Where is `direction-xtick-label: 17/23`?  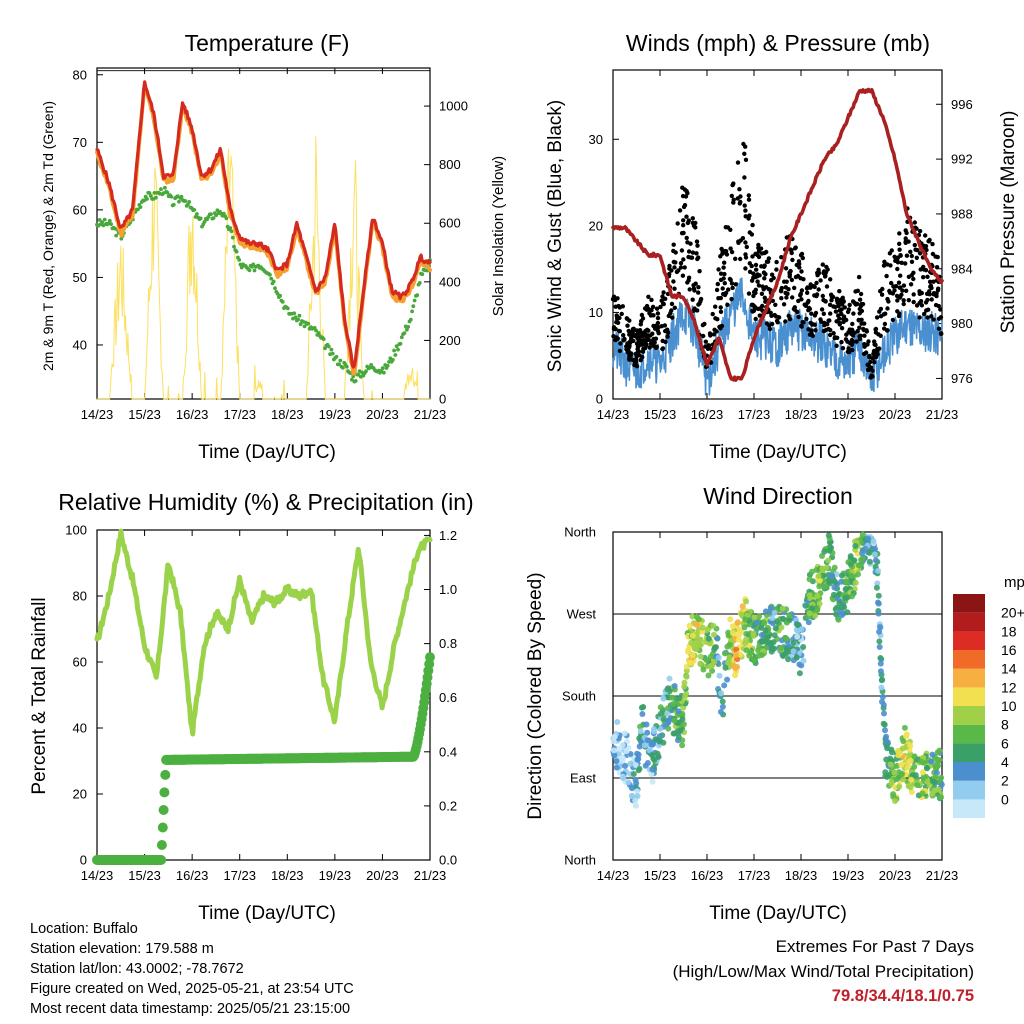
direction-xtick-label: 17/23 is located at coordinates (754, 875).